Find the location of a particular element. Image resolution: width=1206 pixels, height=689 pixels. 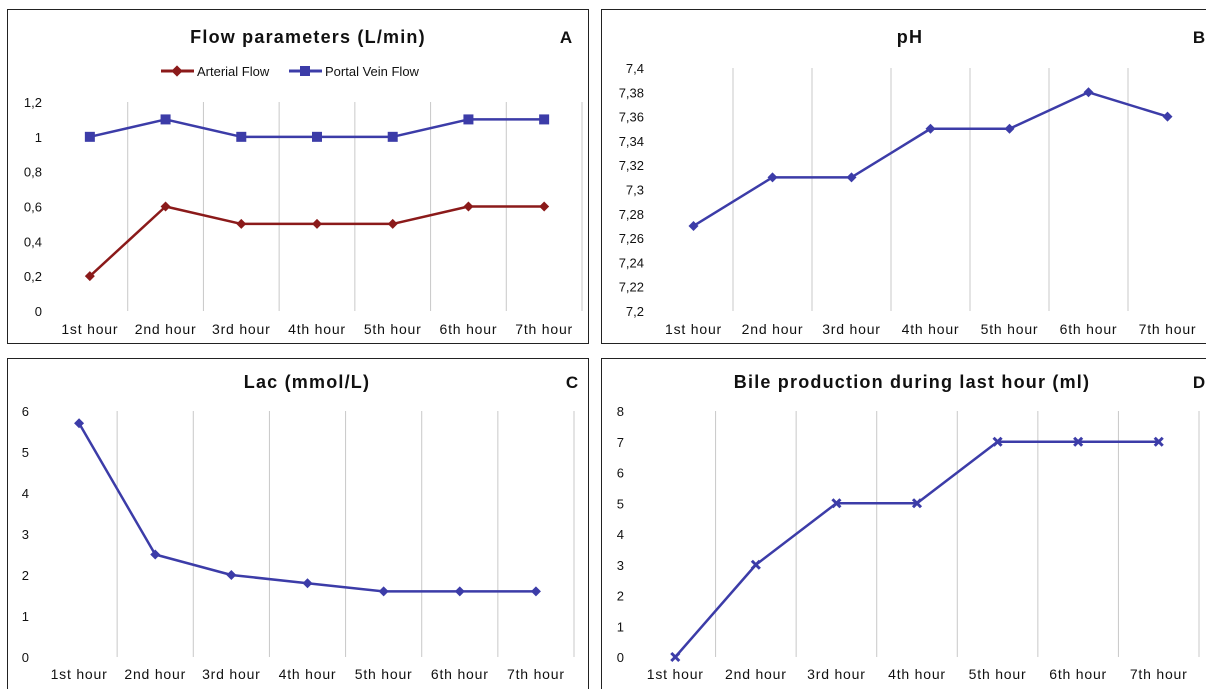

legend-label-arterial: Arterial Flow is located at coordinates (233, 71).